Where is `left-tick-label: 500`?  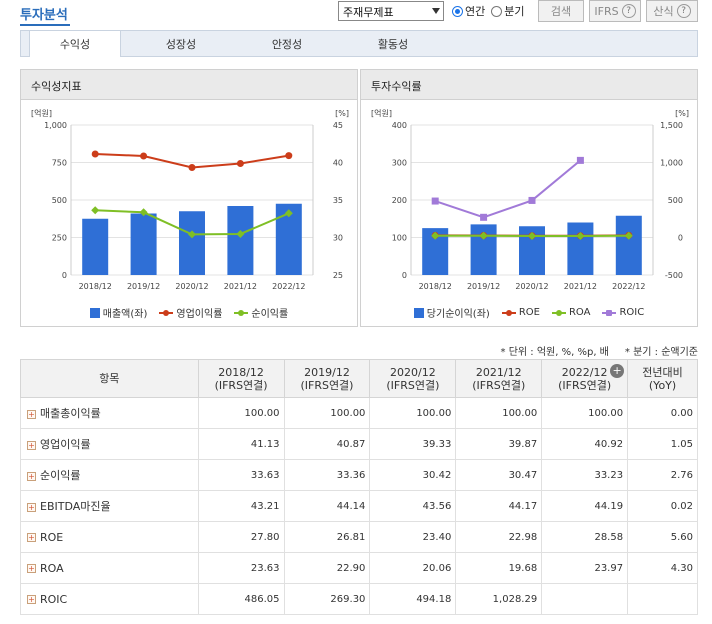 left-tick-label: 500 is located at coordinates (59, 200).